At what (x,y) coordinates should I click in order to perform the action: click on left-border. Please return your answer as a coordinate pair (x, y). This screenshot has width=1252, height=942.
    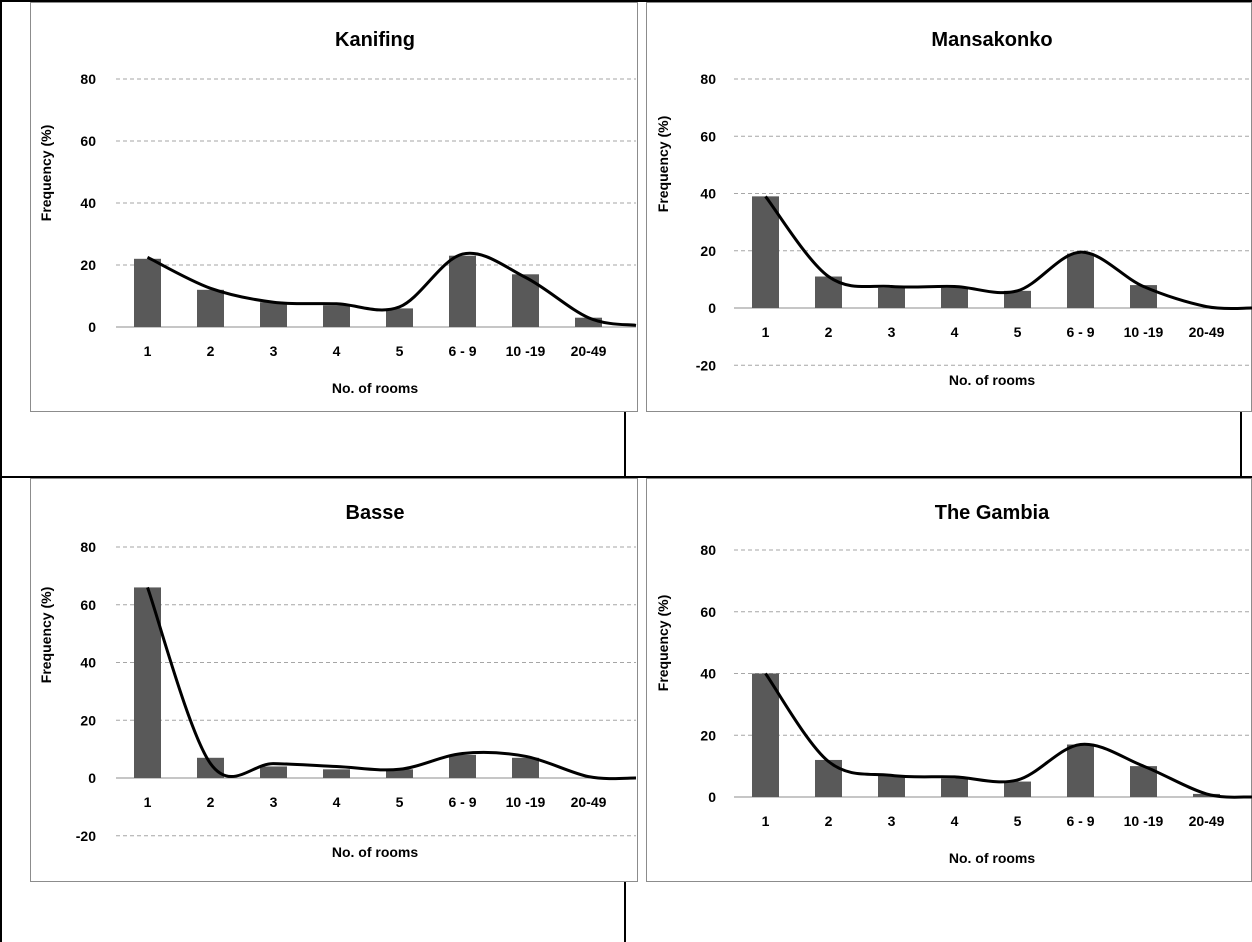
    Looking at the image, I should click on (1, 471).